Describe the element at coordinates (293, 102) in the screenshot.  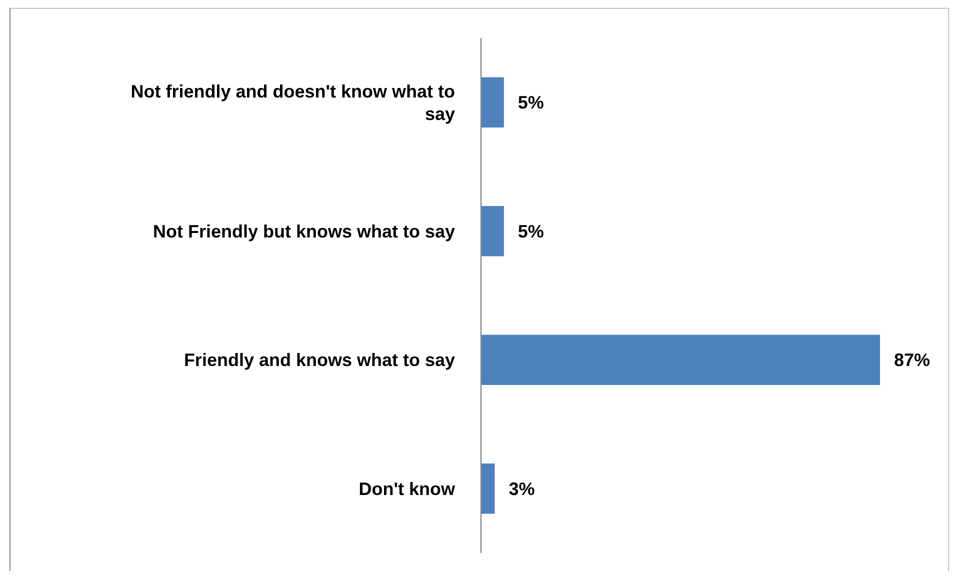
I see `y-tick-label: Not friendly and doesn't know what to say` at that location.